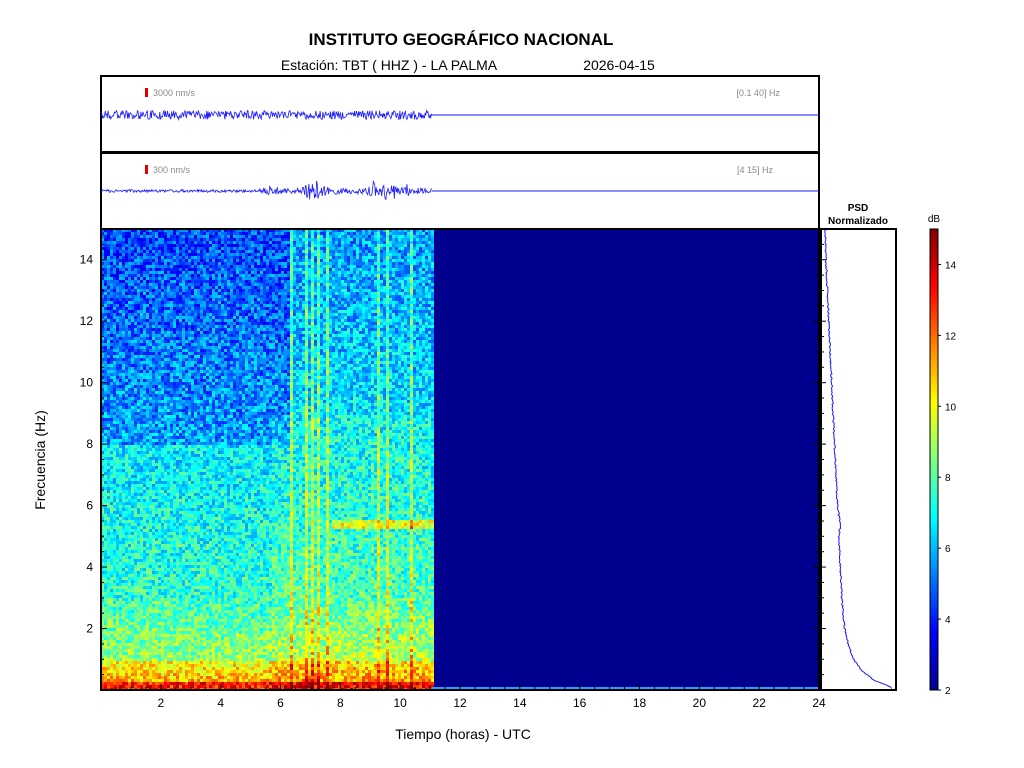 The width and height of the screenshot is (1024, 768). What do you see at coordinates (141, 242) in the screenshot?
I see `spectrogram-cell-2006` at bounding box center [141, 242].